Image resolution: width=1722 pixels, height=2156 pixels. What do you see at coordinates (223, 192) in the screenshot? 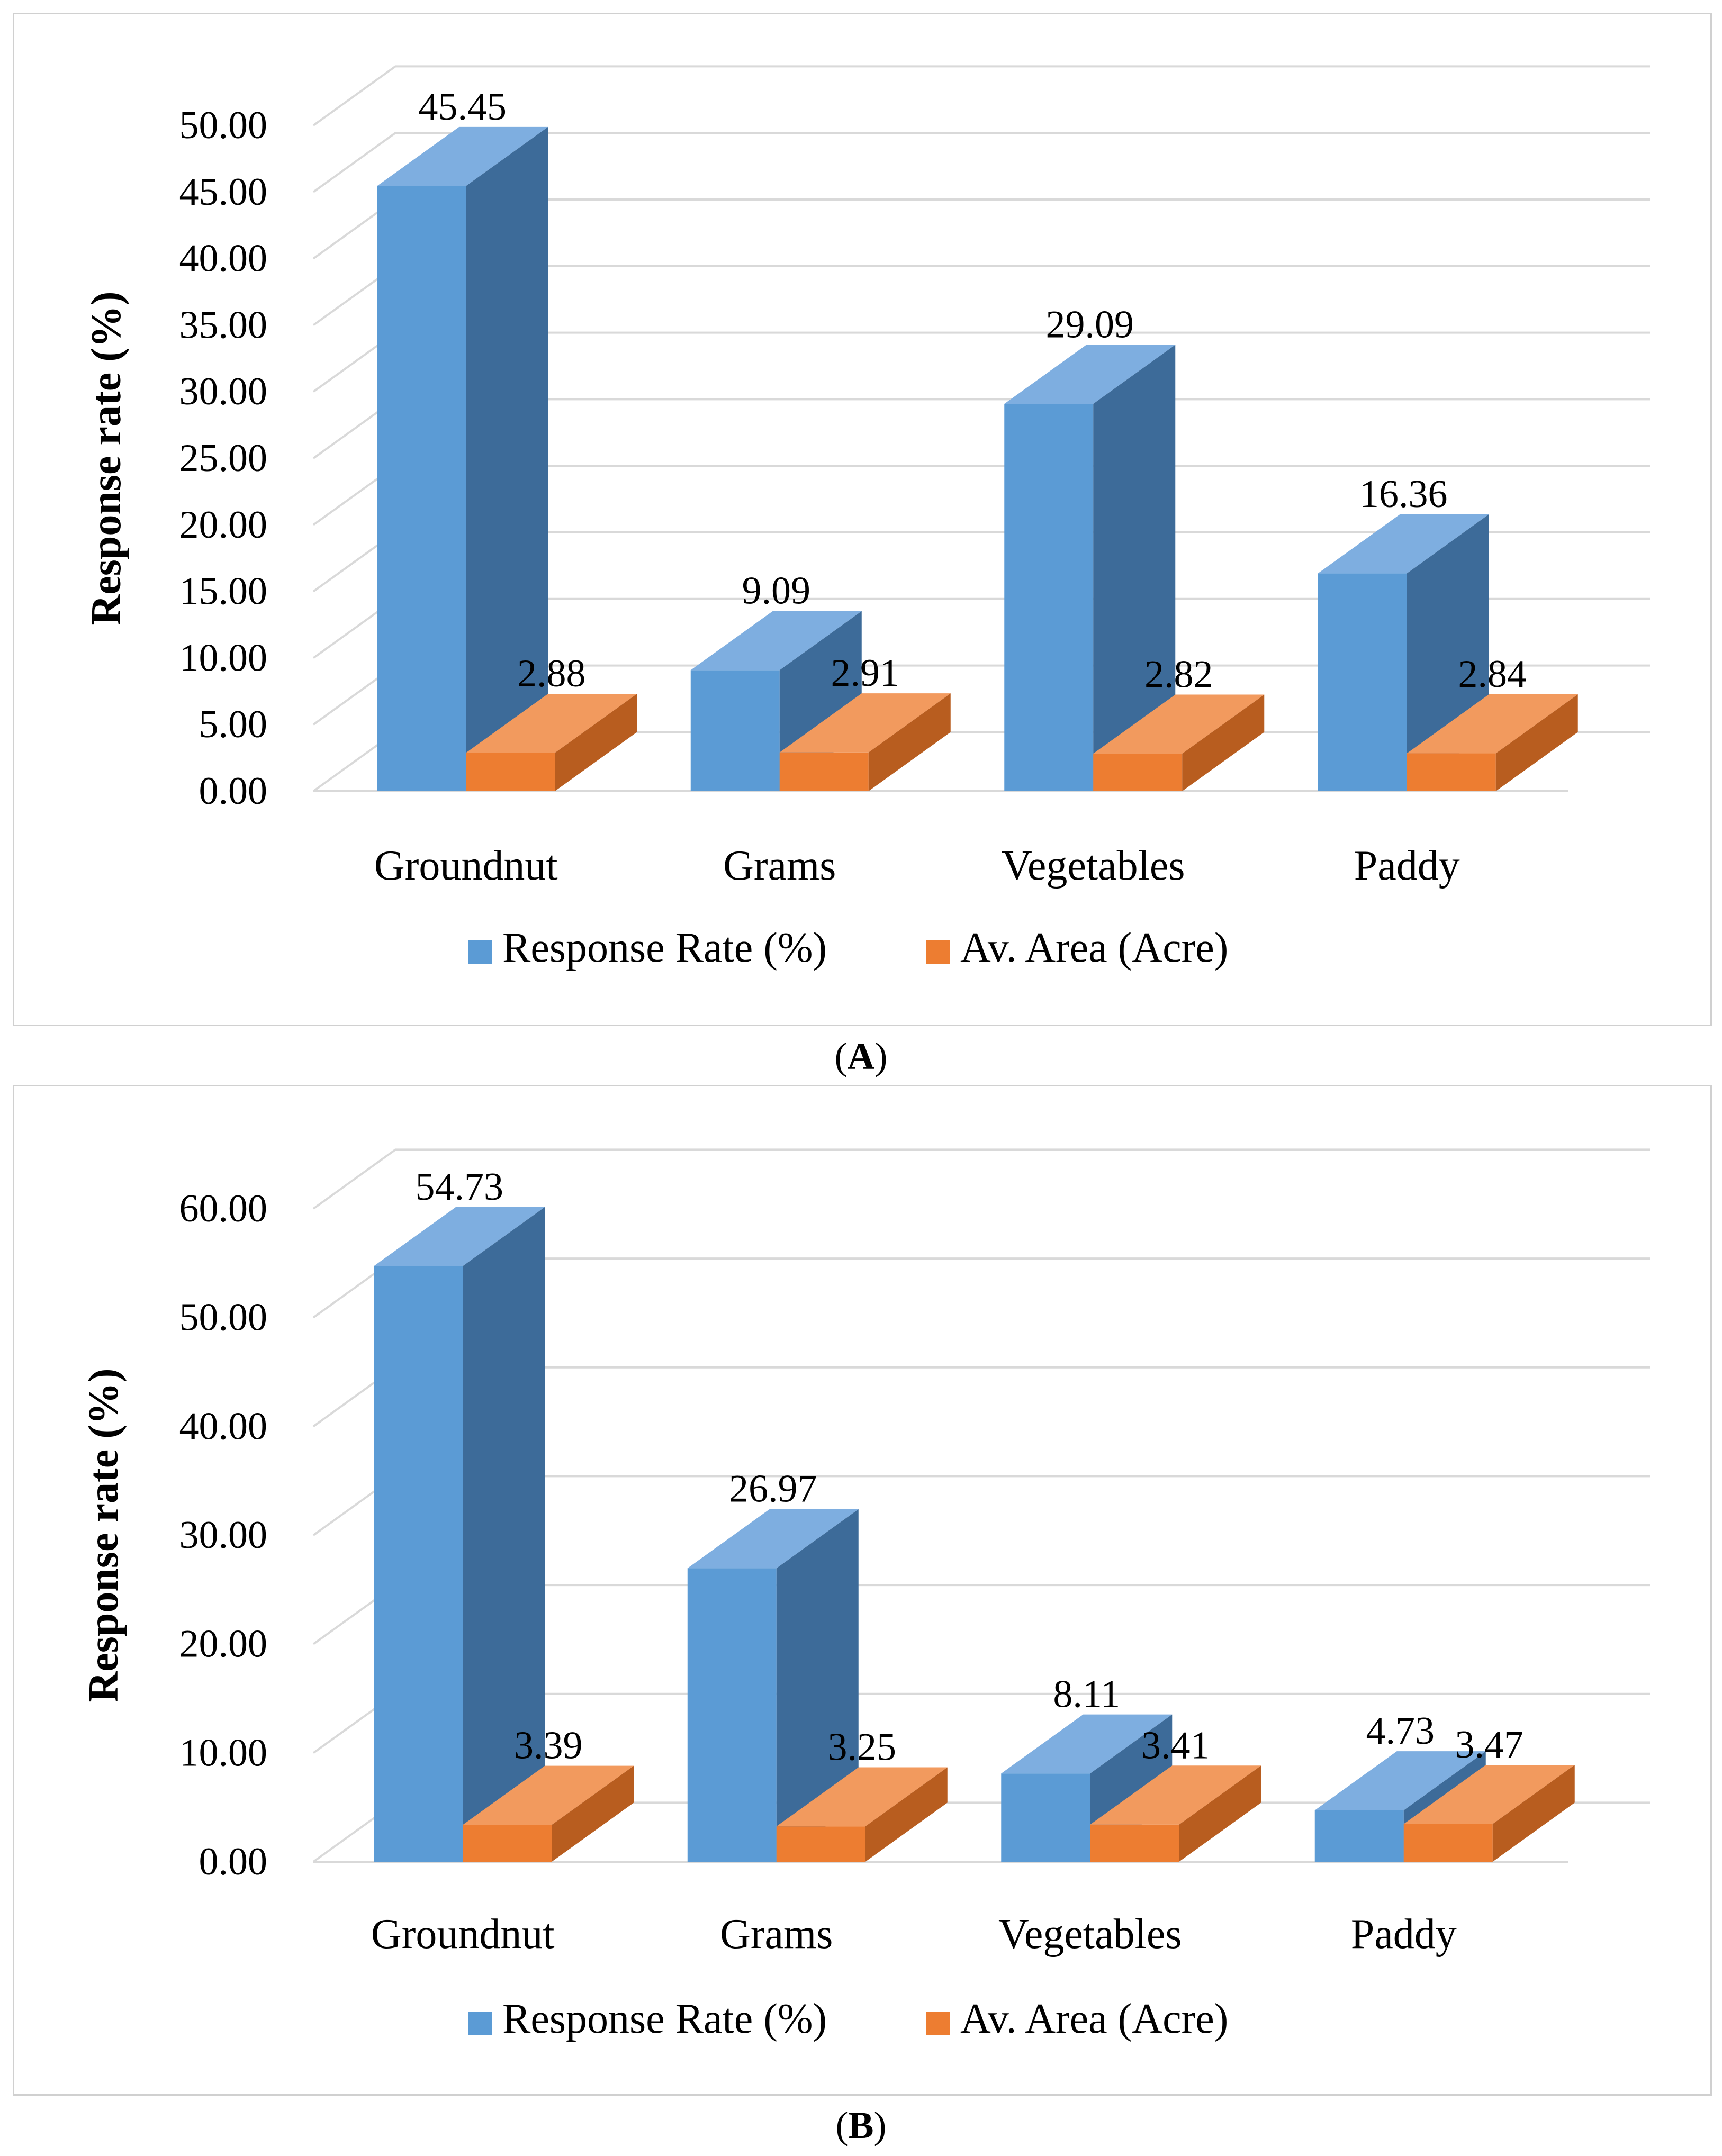
I see `y-tick-label: 45.00` at bounding box center [223, 192].